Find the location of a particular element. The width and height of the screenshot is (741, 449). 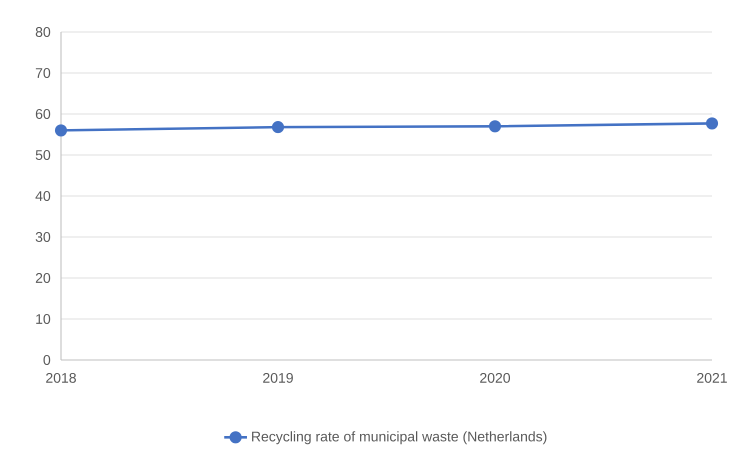

y-tick-label: 70 is located at coordinates (43, 73).